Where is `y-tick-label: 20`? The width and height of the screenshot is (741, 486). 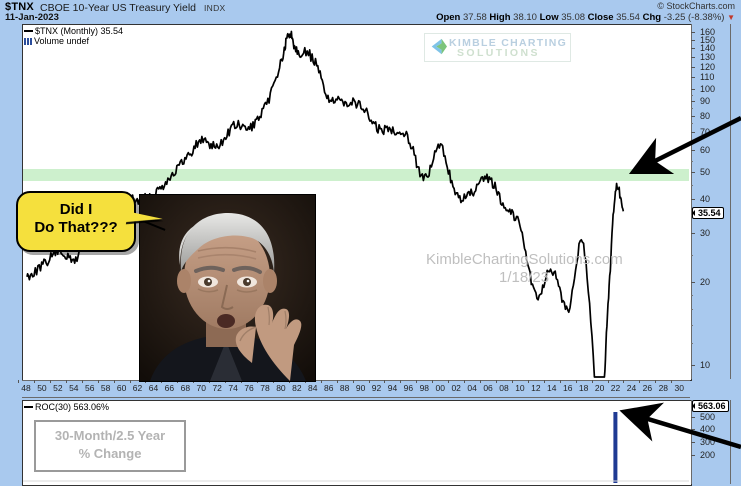
y-tick-label: 20 is located at coordinates (705, 282).